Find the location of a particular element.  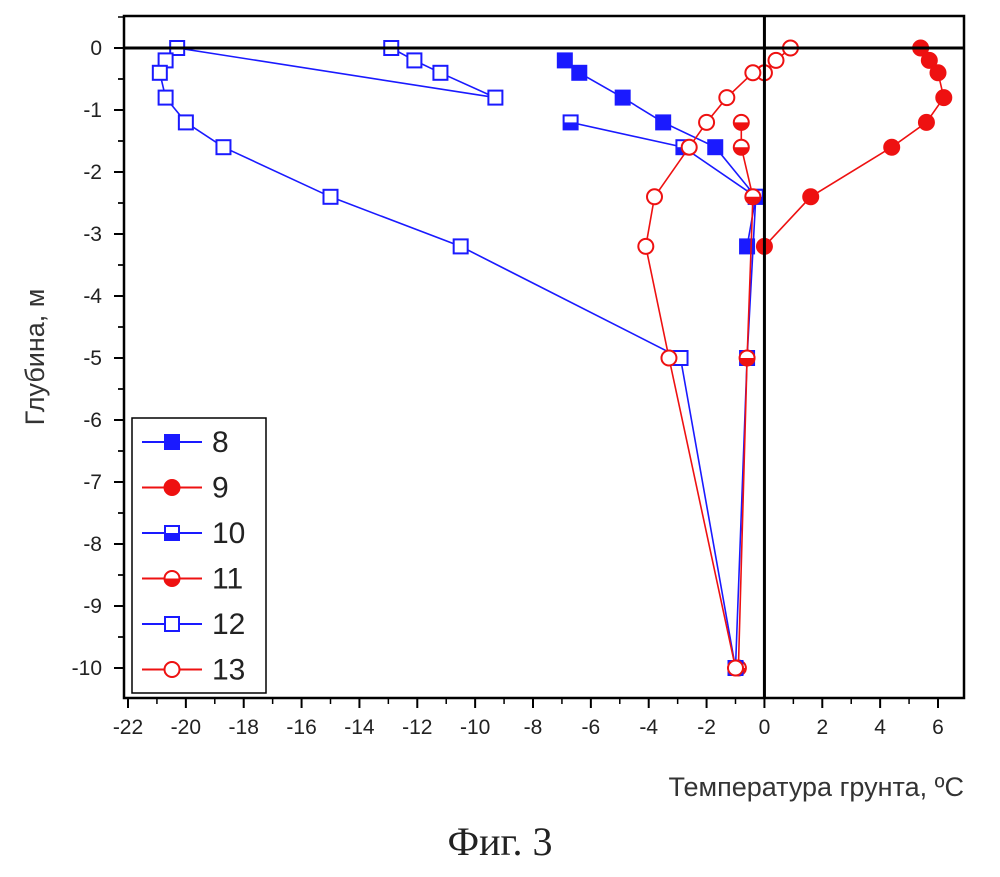

x-tick-label: -10 is located at coordinates (475, 727).